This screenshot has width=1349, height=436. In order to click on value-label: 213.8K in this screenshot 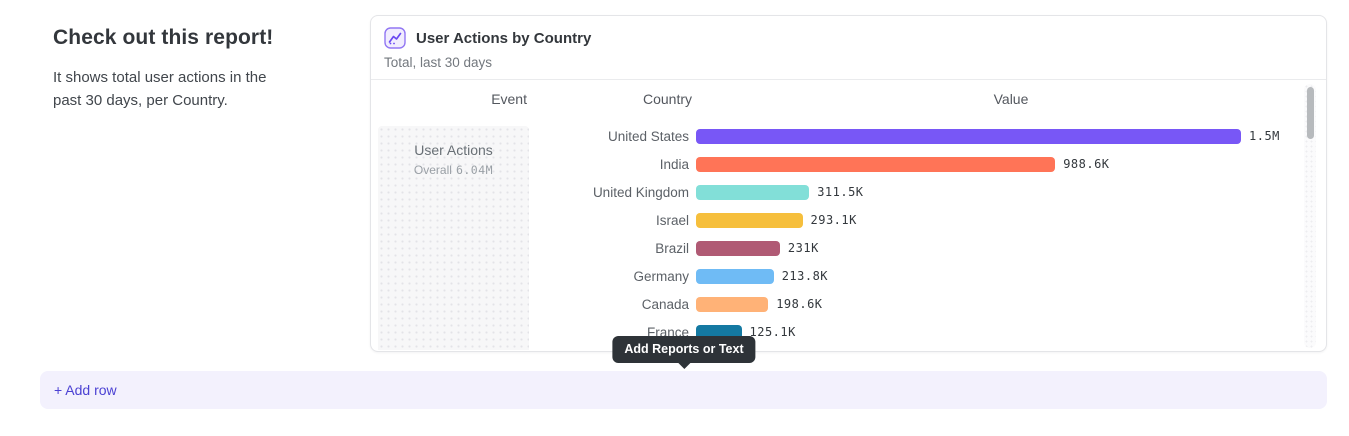, I will do `click(805, 276)`.